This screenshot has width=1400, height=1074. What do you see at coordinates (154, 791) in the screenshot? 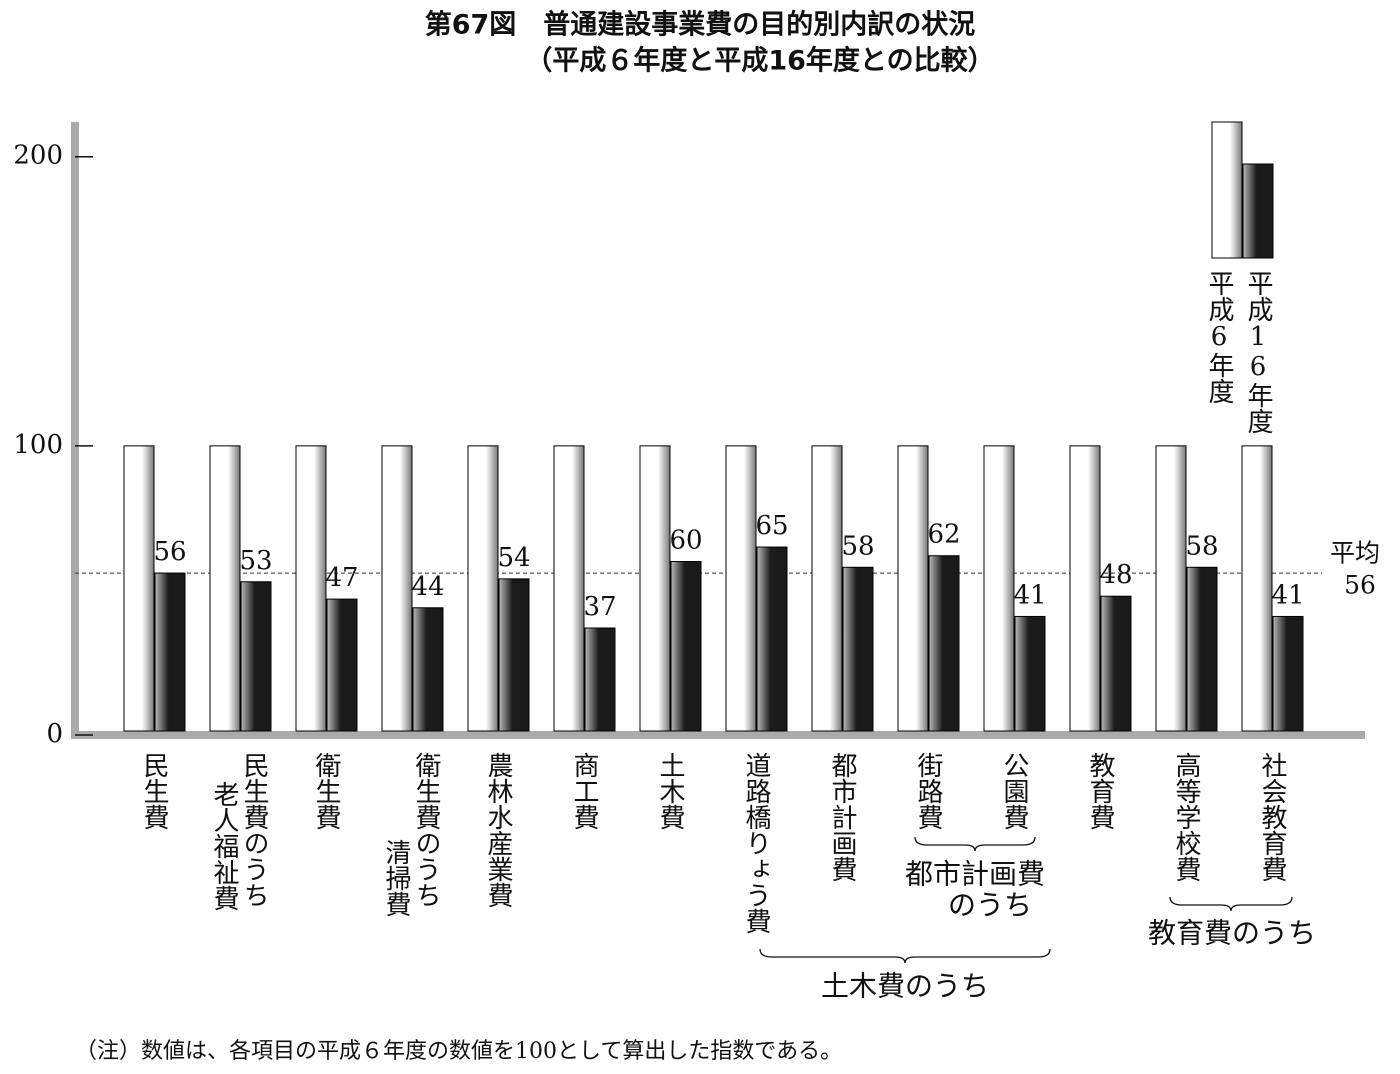
I see `x-tick-label: 民生費` at bounding box center [154, 791].